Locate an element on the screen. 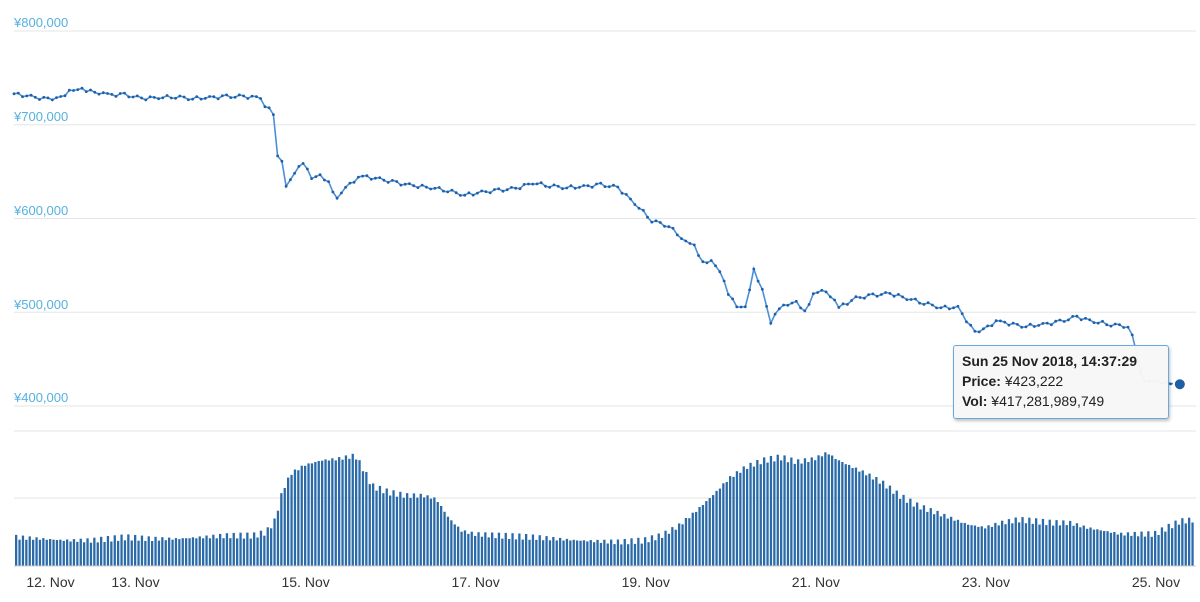 The height and width of the screenshot is (602, 1200). hover-marker is located at coordinates (1179, 384).